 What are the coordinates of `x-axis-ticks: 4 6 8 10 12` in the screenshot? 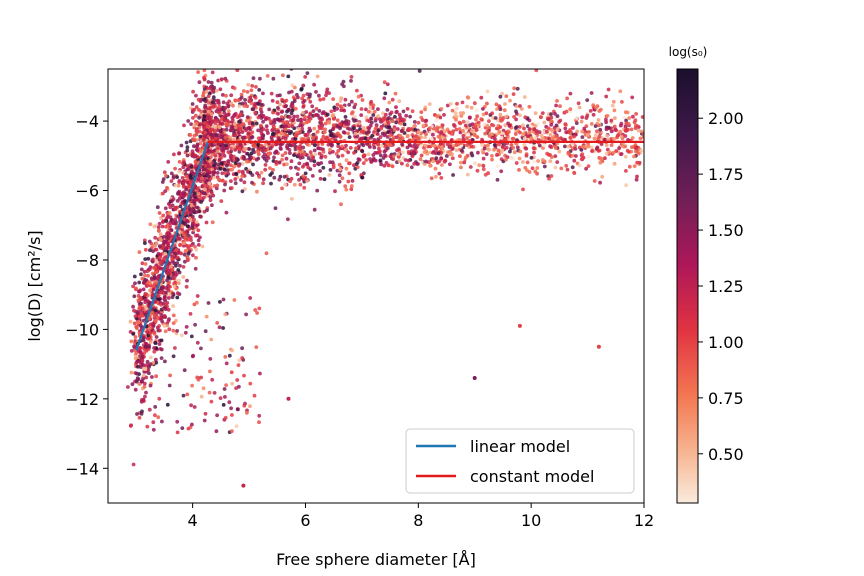 It's located at (421, 516).